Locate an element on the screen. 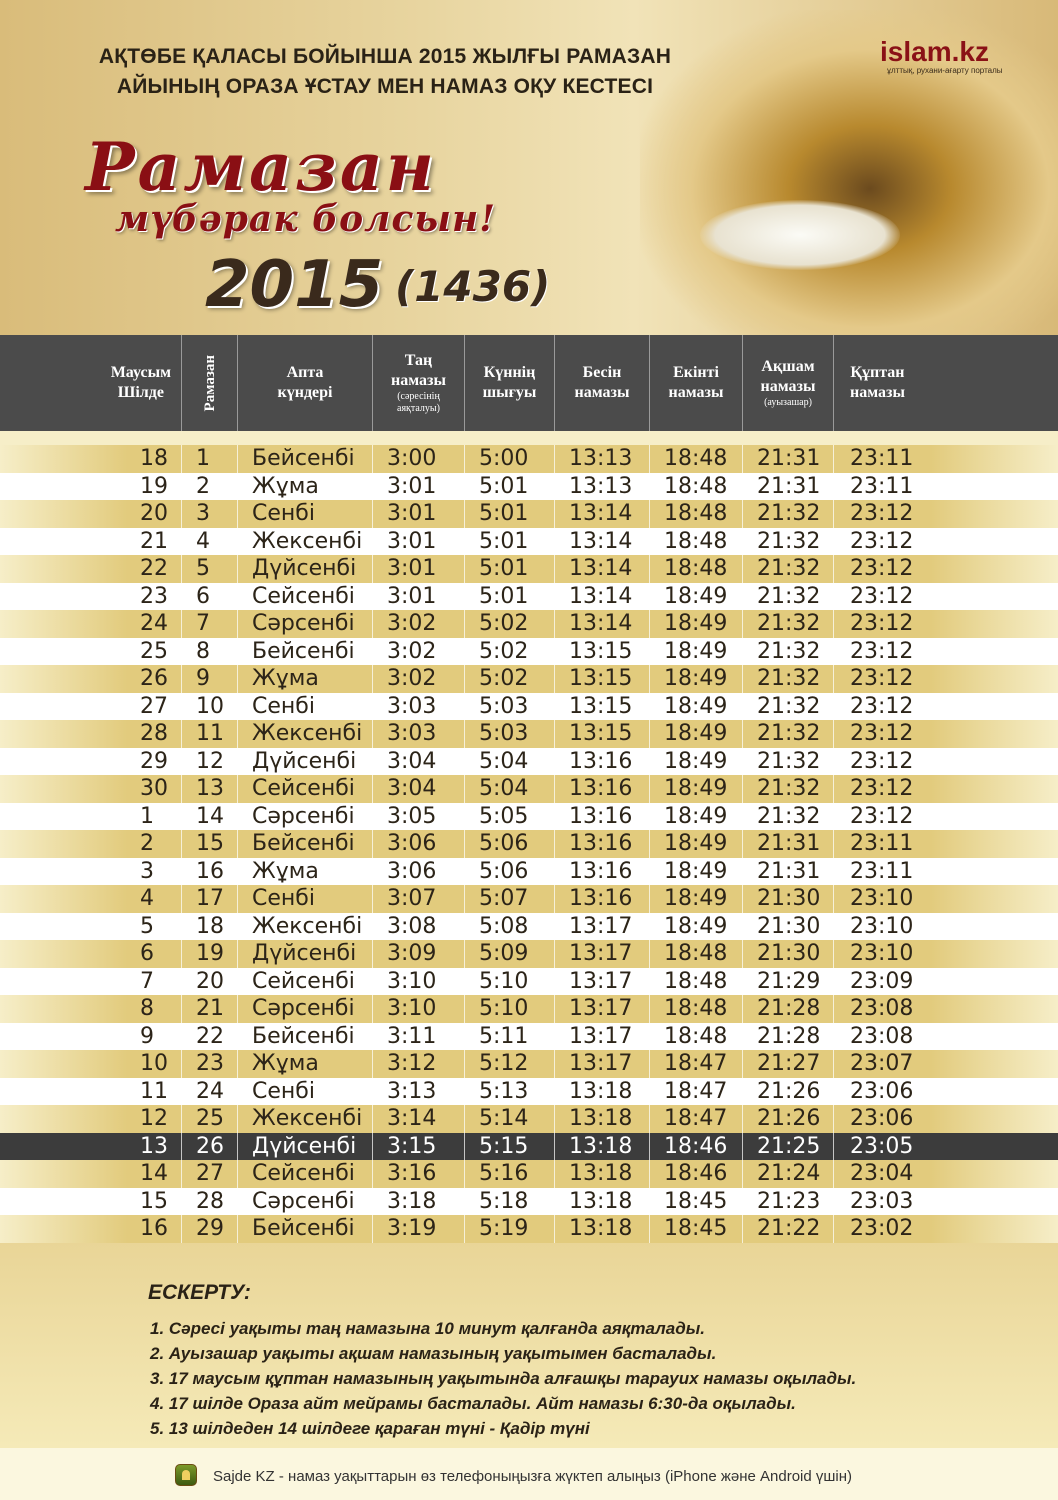  table-row: 11 24 Сенбі 3:13 5:13 13:18 18:47 21:26 23:06 is located at coordinates (529, 1091).